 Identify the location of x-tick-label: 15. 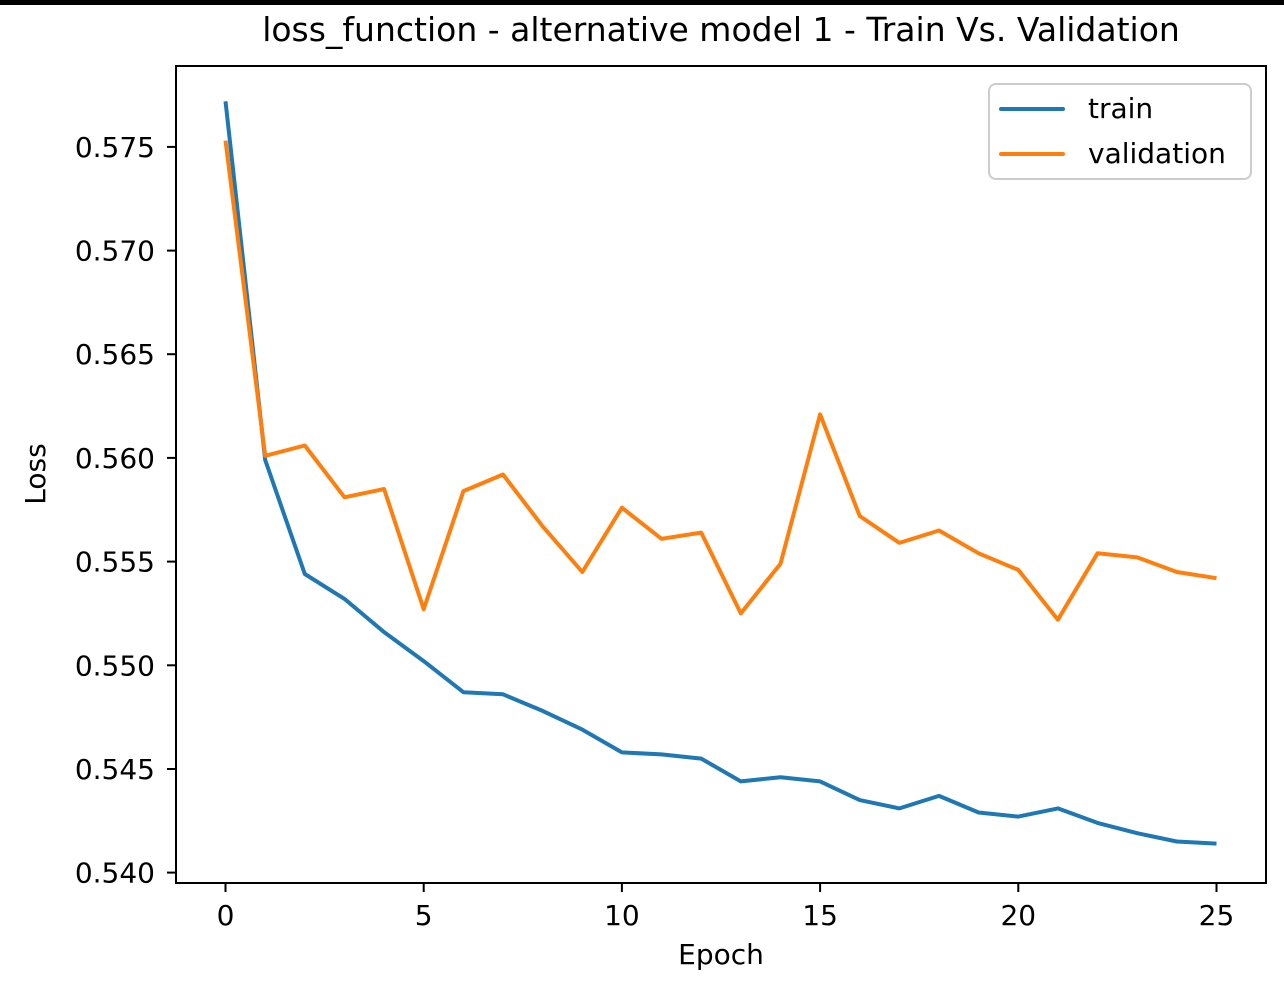
(820, 915).